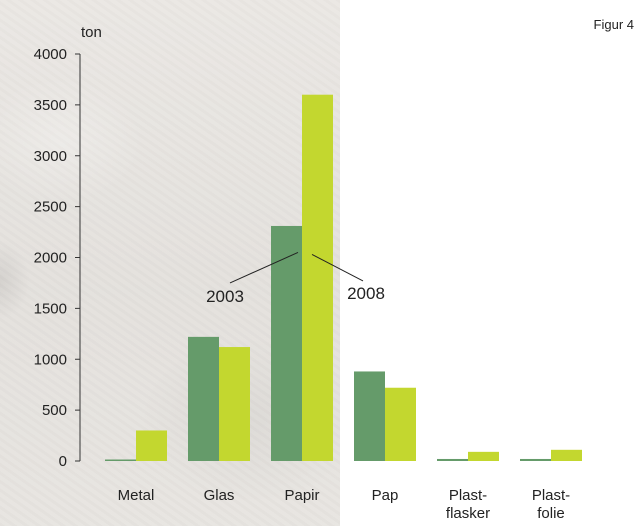 The width and height of the screenshot is (640, 526). I want to click on series-annotations: 2003 2008, so click(295, 278).